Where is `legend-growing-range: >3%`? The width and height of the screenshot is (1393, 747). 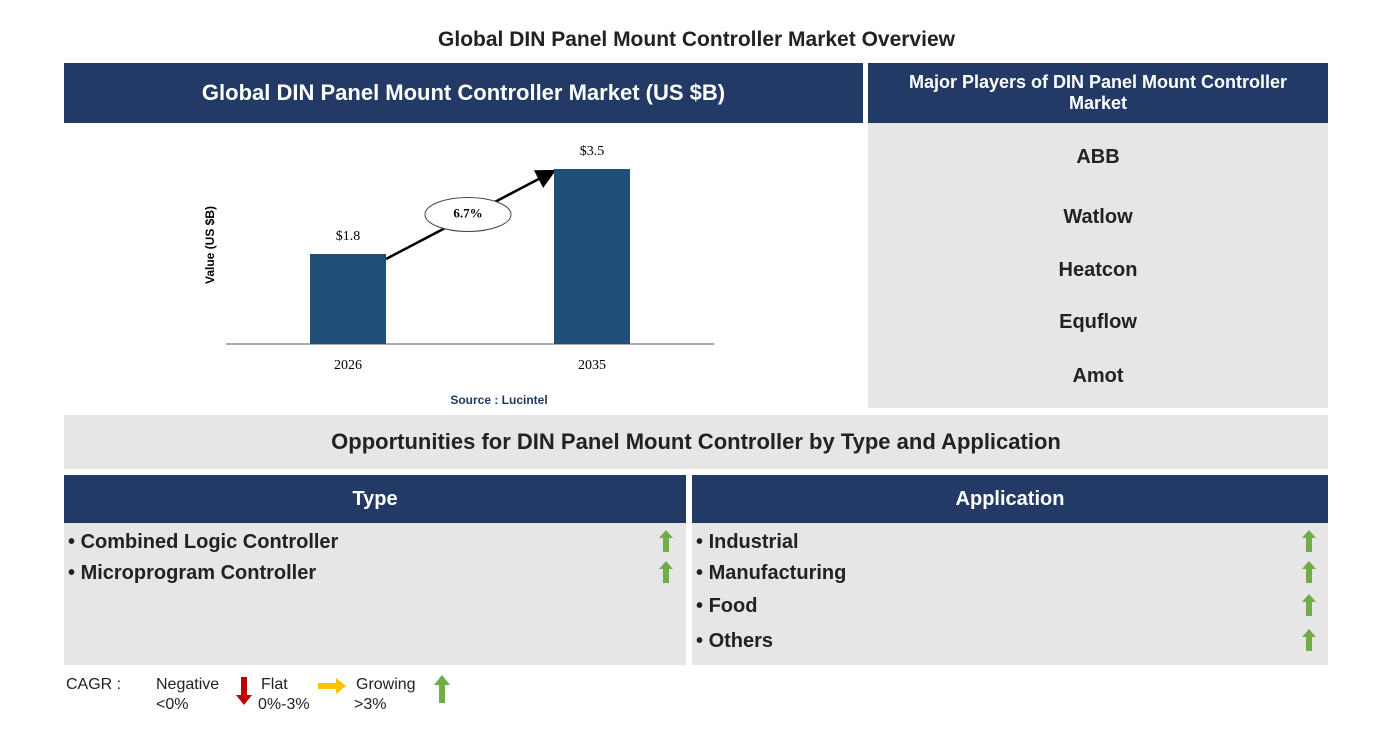 legend-growing-range: >3% is located at coordinates (370, 704).